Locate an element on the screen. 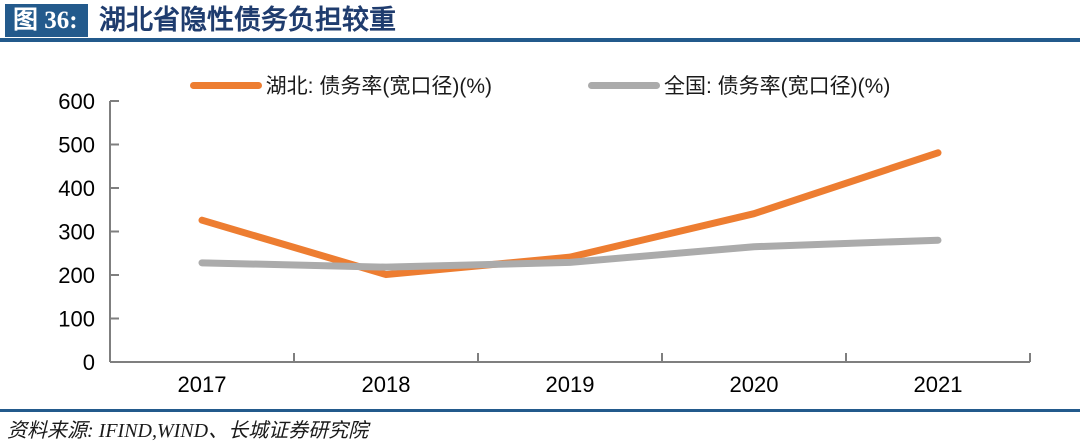  x-tick-label: 2020 is located at coordinates (754, 384).